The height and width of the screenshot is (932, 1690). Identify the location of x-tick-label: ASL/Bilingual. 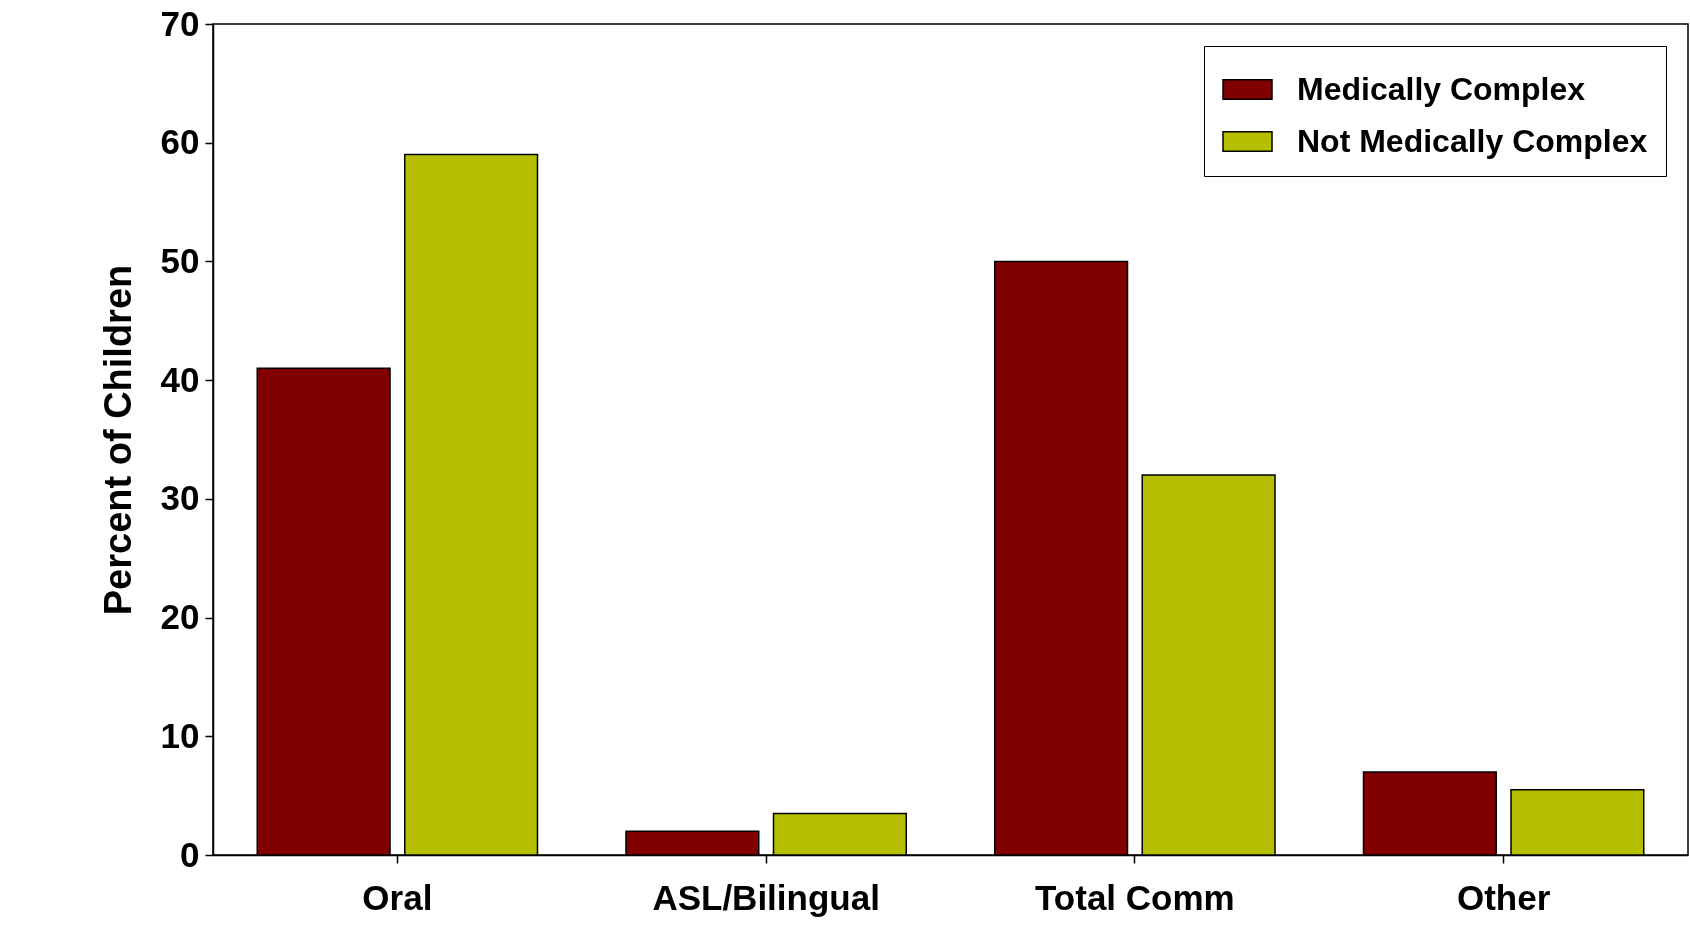
(766, 897).